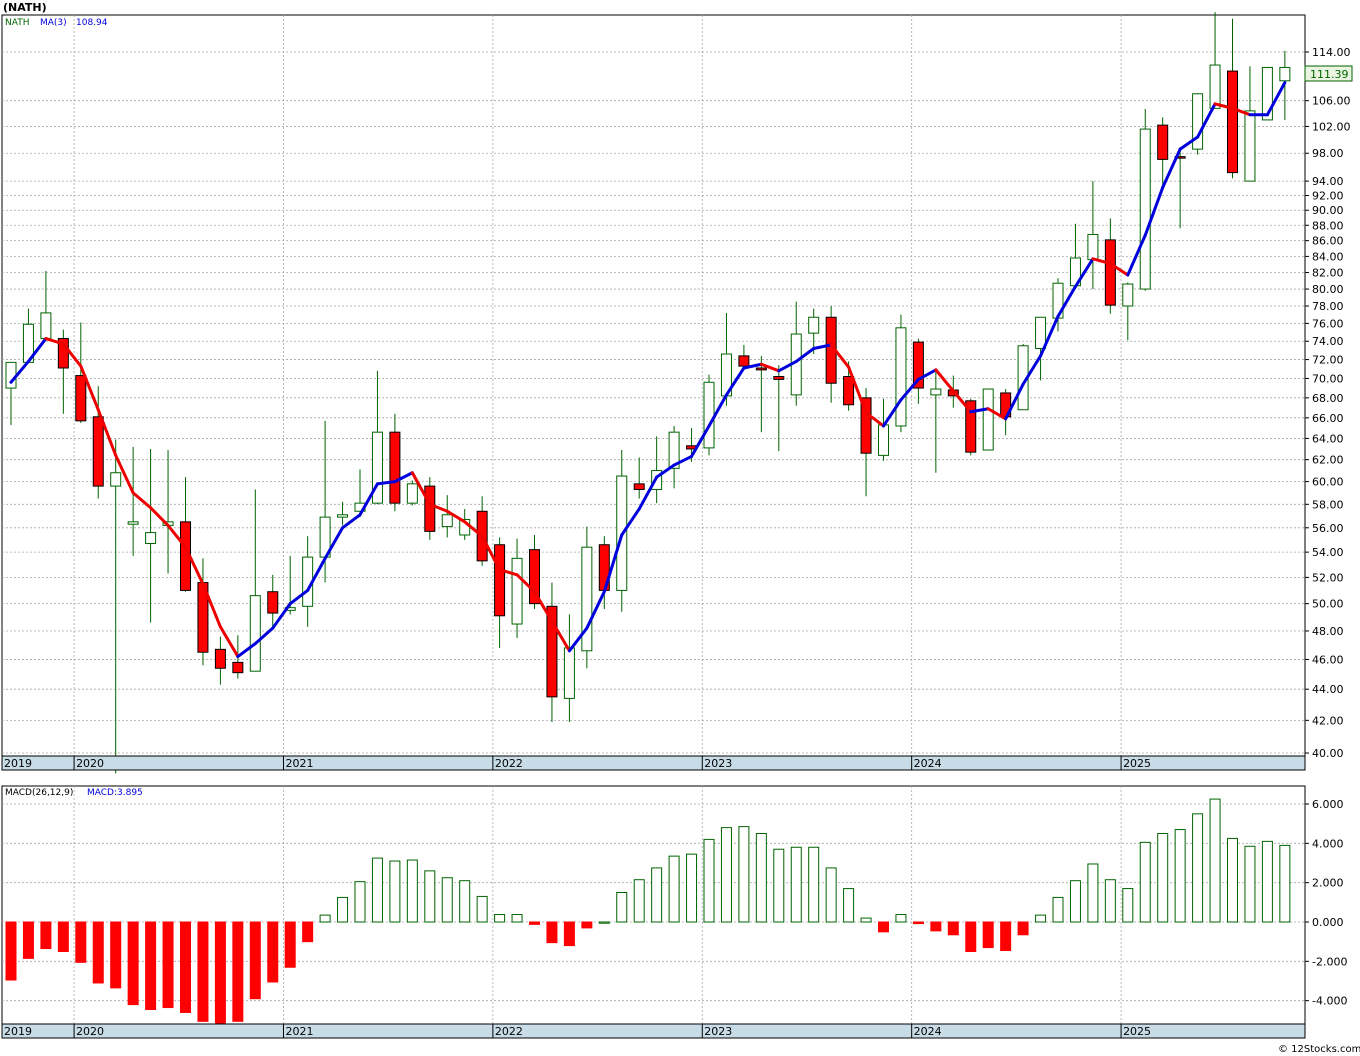 The height and width of the screenshot is (1056, 1360). What do you see at coordinates (718, 1031) in the screenshot?
I see `x-tick-label: 2023` at bounding box center [718, 1031].